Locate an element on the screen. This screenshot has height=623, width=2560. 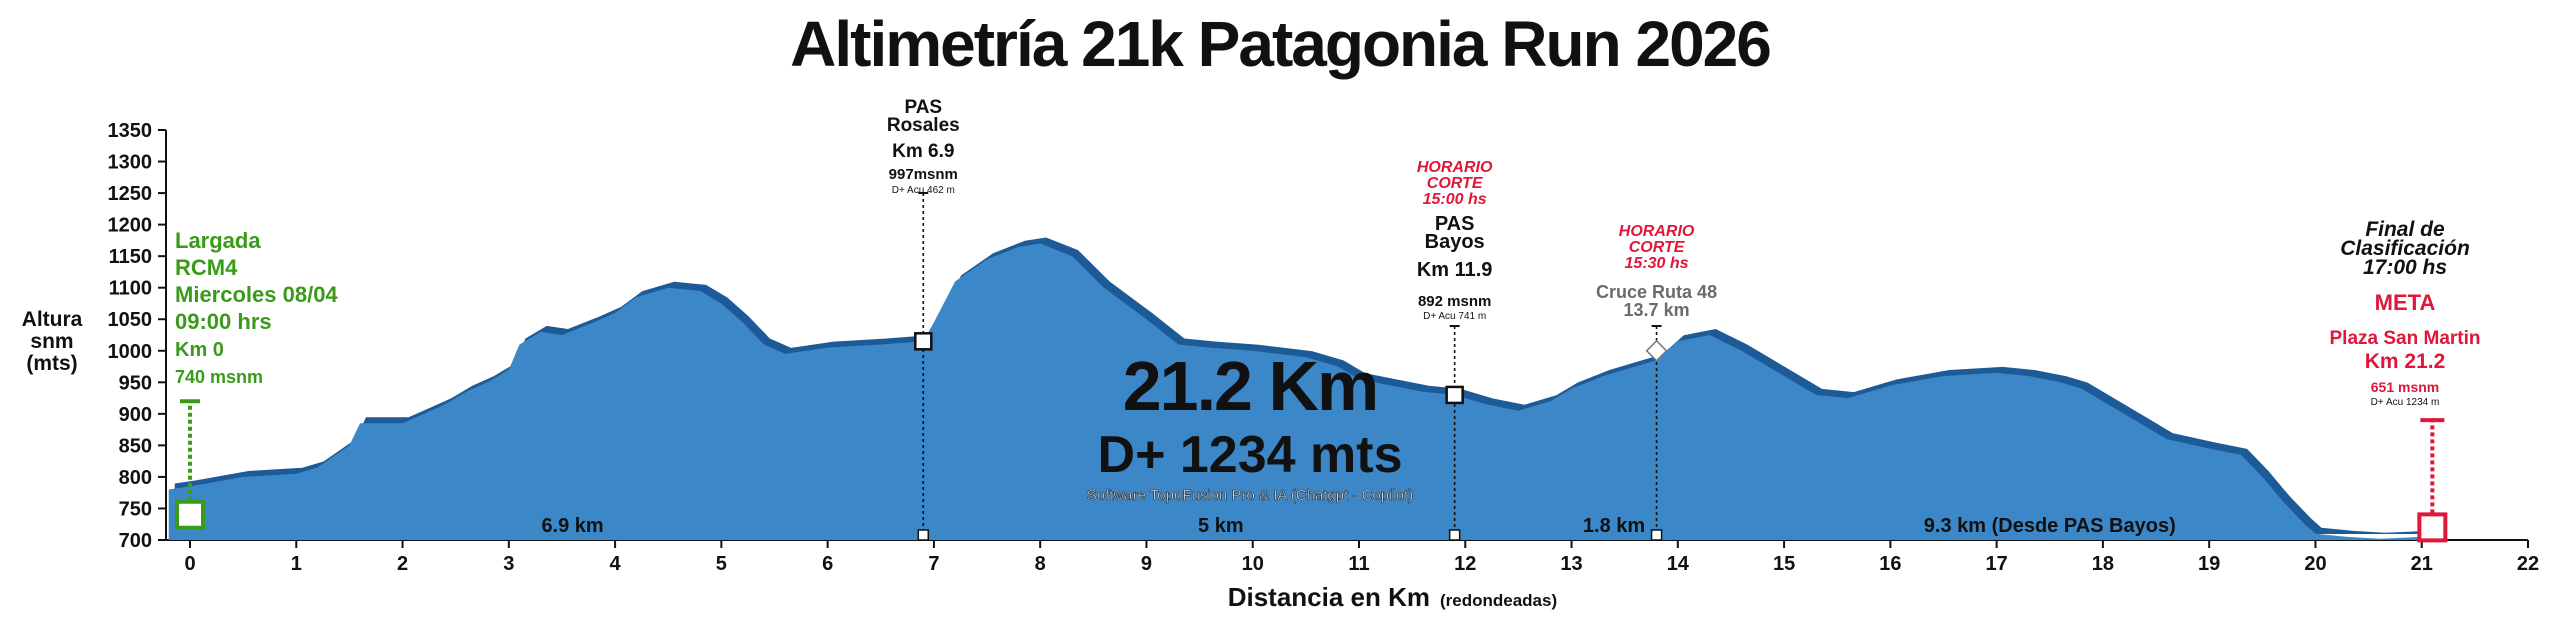
pas-bayos-cutoff: HORARIO is located at coordinates (1455, 167).